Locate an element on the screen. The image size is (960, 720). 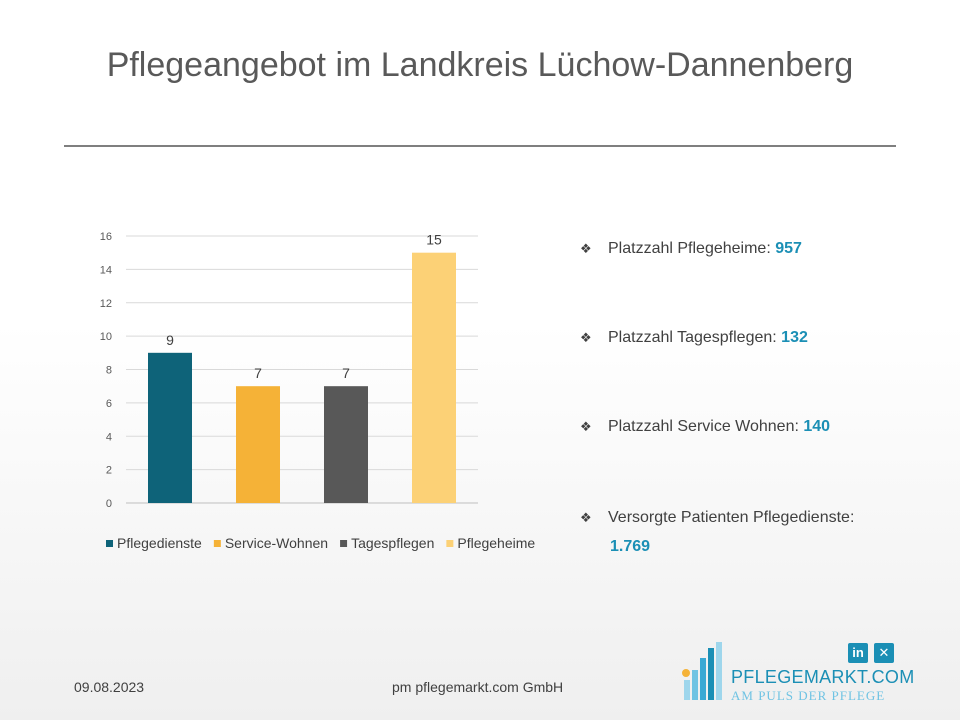
fact-value: 957 is located at coordinates (788, 248).